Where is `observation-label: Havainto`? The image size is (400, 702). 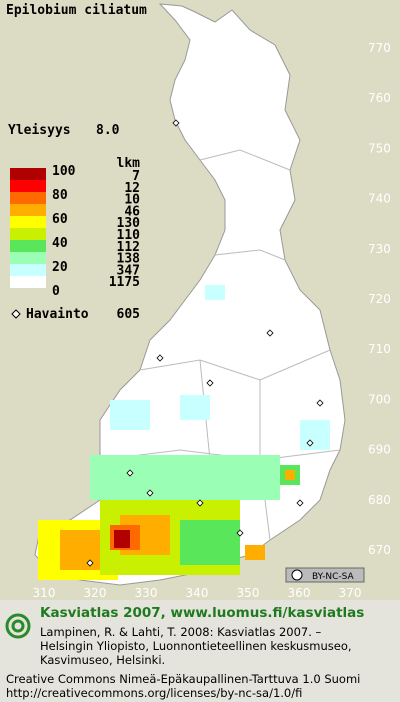 observation-label: Havainto is located at coordinates (57, 314).